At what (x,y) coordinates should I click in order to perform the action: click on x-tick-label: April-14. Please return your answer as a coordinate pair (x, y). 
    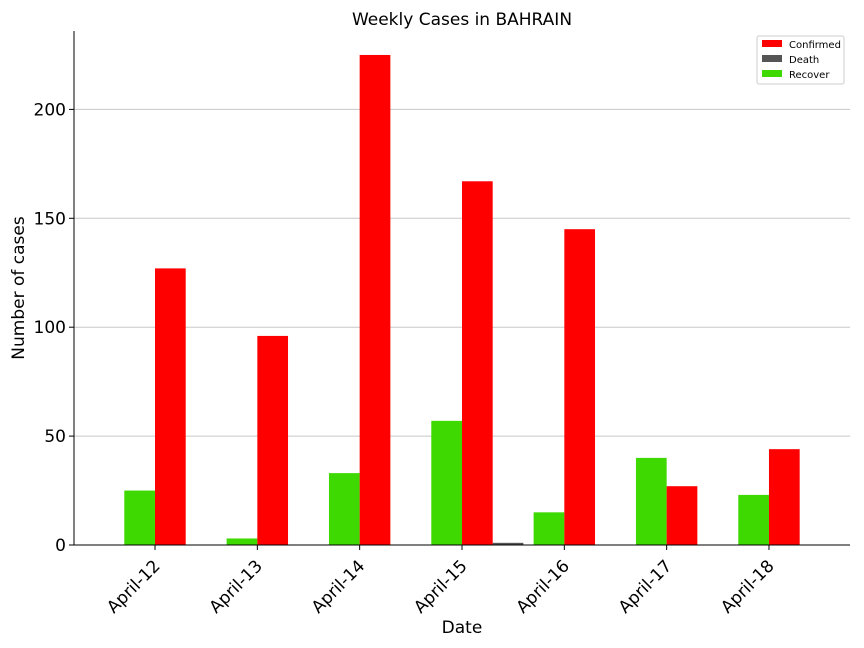
    Looking at the image, I should click on (338, 586).